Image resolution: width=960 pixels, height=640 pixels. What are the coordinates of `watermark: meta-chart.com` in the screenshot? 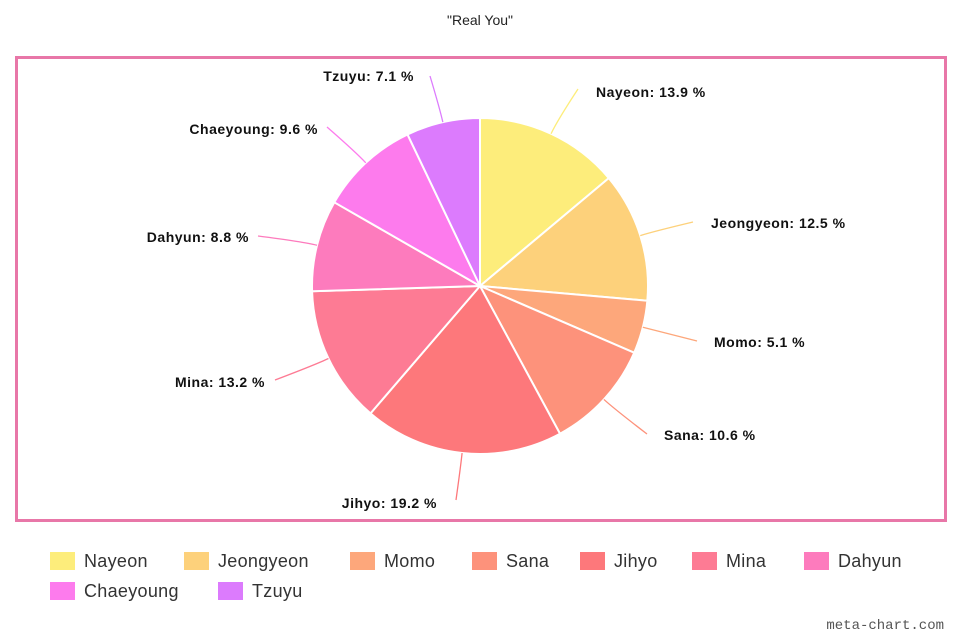 It's located at (885, 626).